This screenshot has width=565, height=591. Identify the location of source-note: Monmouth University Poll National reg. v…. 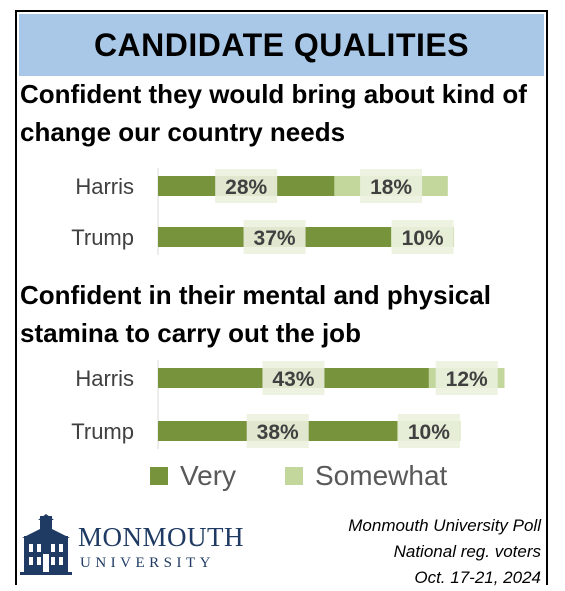
(444, 552).